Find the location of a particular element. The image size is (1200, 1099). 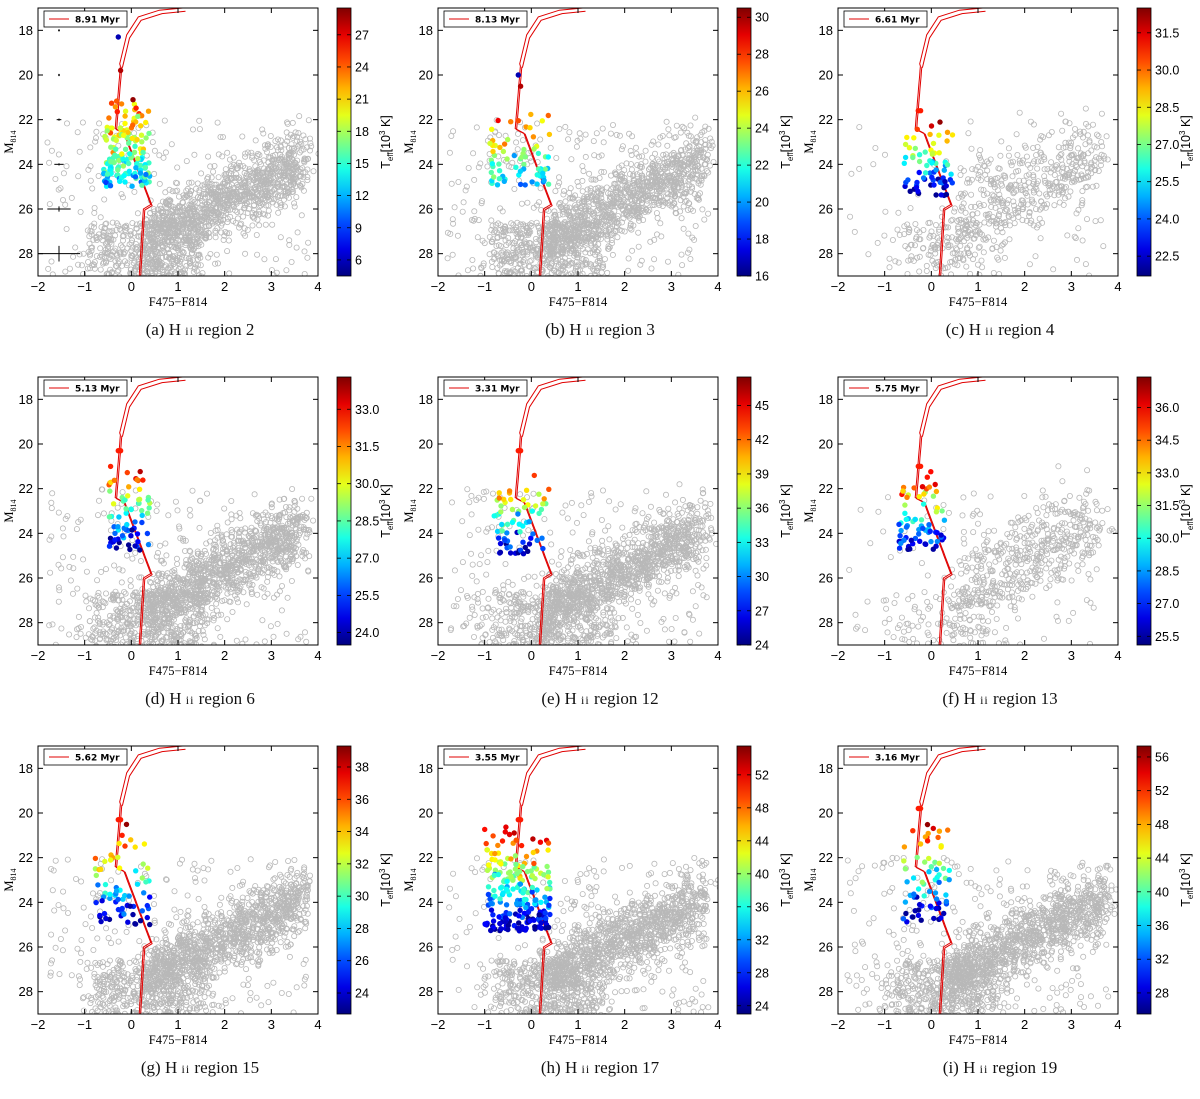

x-tick-label: −2 is located at coordinates (38, 286).